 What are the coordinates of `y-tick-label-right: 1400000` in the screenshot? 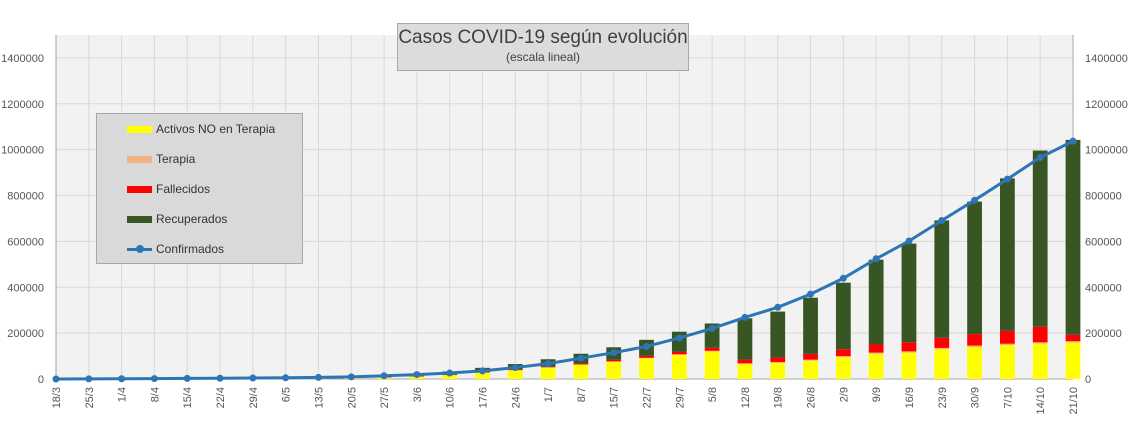 It's located at (1106, 59).